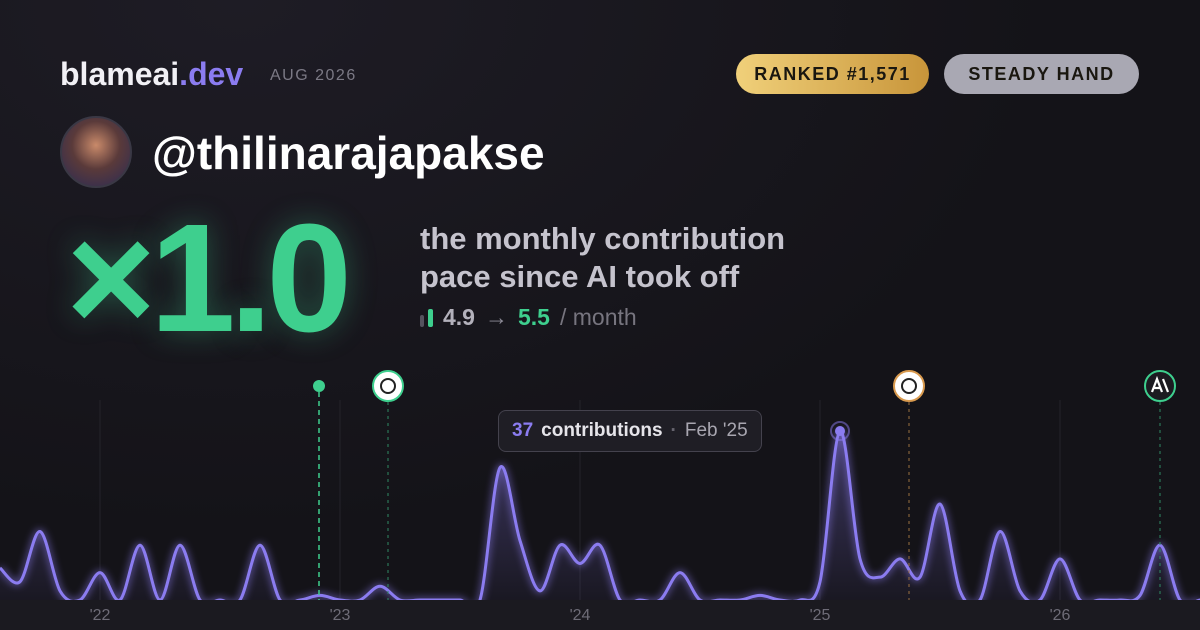 The image size is (1200, 630). What do you see at coordinates (496, 317) in the screenshot?
I see `pace-arrow: →` at bounding box center [496, 317].